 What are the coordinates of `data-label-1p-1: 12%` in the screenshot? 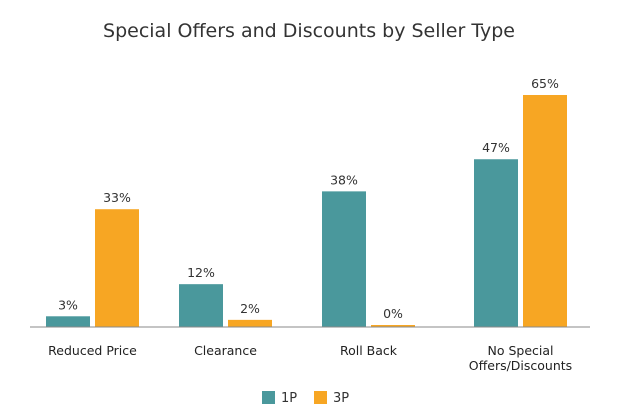 It's located at (201, 272).